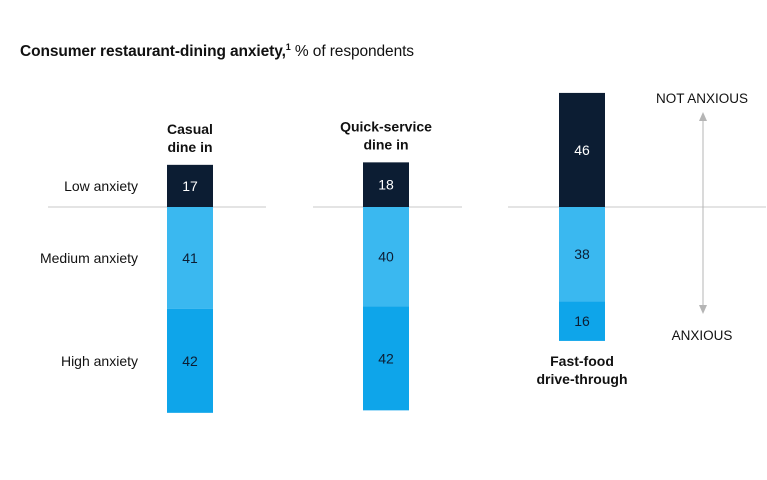 This screenshot has height=480, width=767. I want to click on chart-title-main: Consumer restaurant-dining anxiety,, so click(153, 51).